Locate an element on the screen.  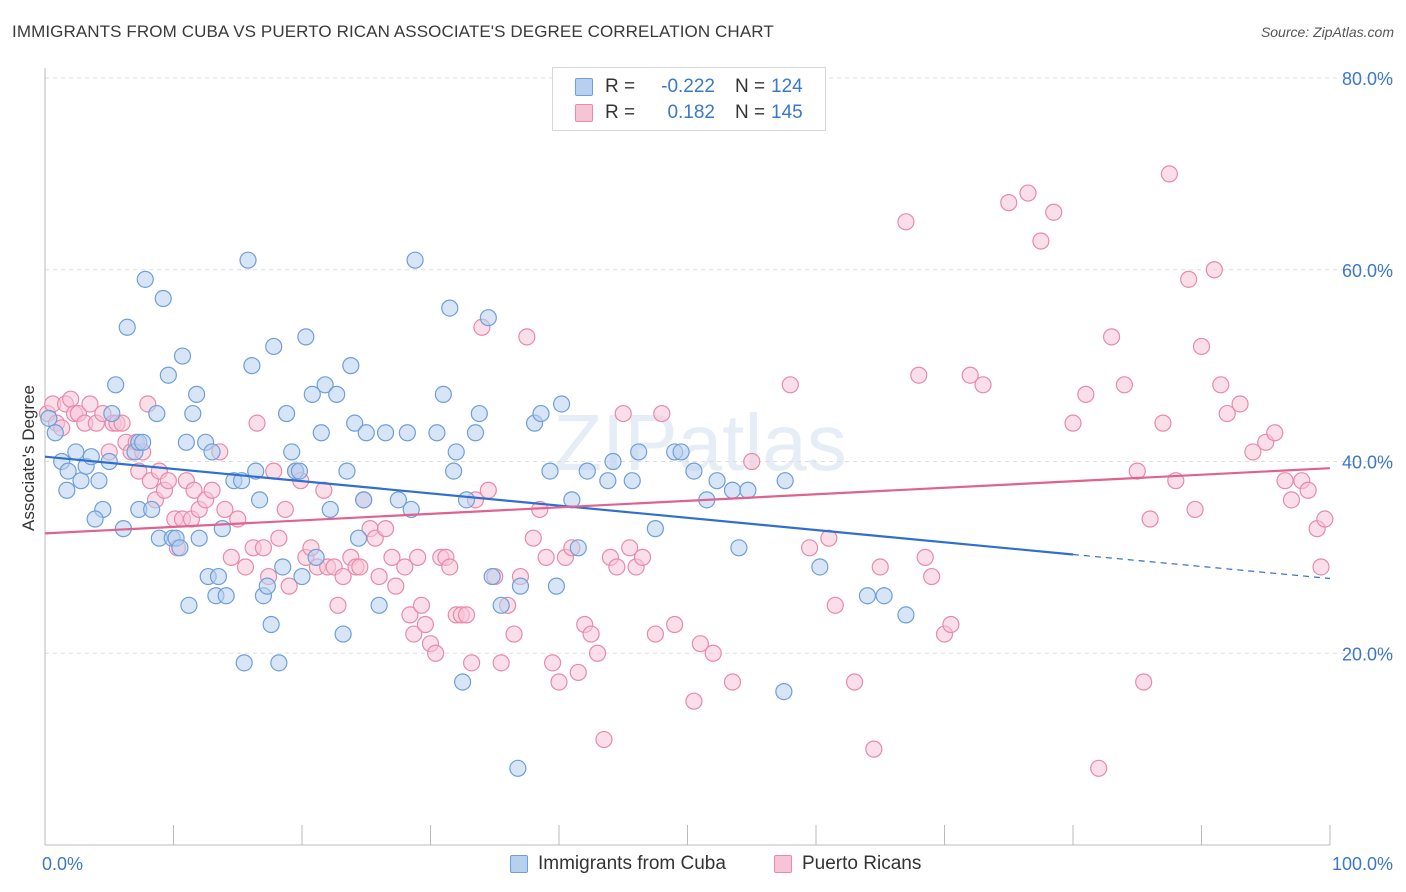
legend-n-value: 145 is located at coordinates (787, 112).